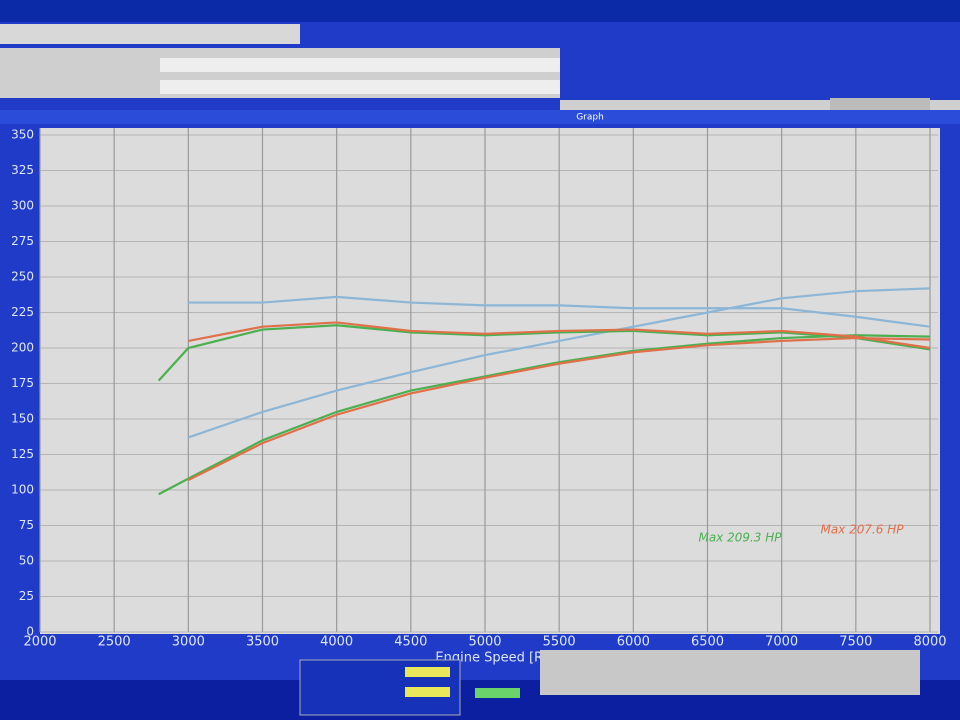  I want to click on graph-header, so click(480, 117).